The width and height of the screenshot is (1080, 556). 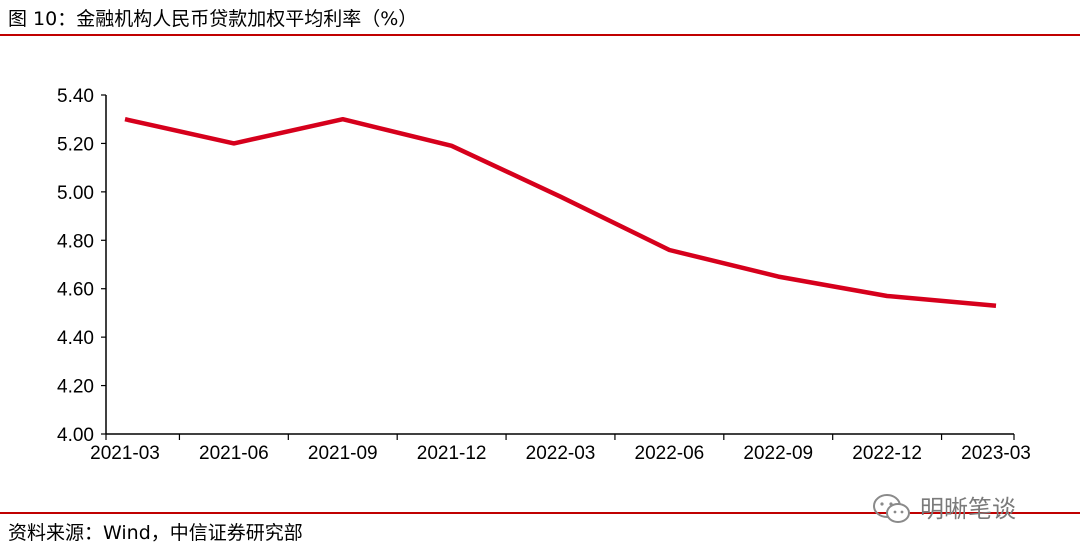 I want to click on y-tick-label: 5.00, so click(x=75, y=193).